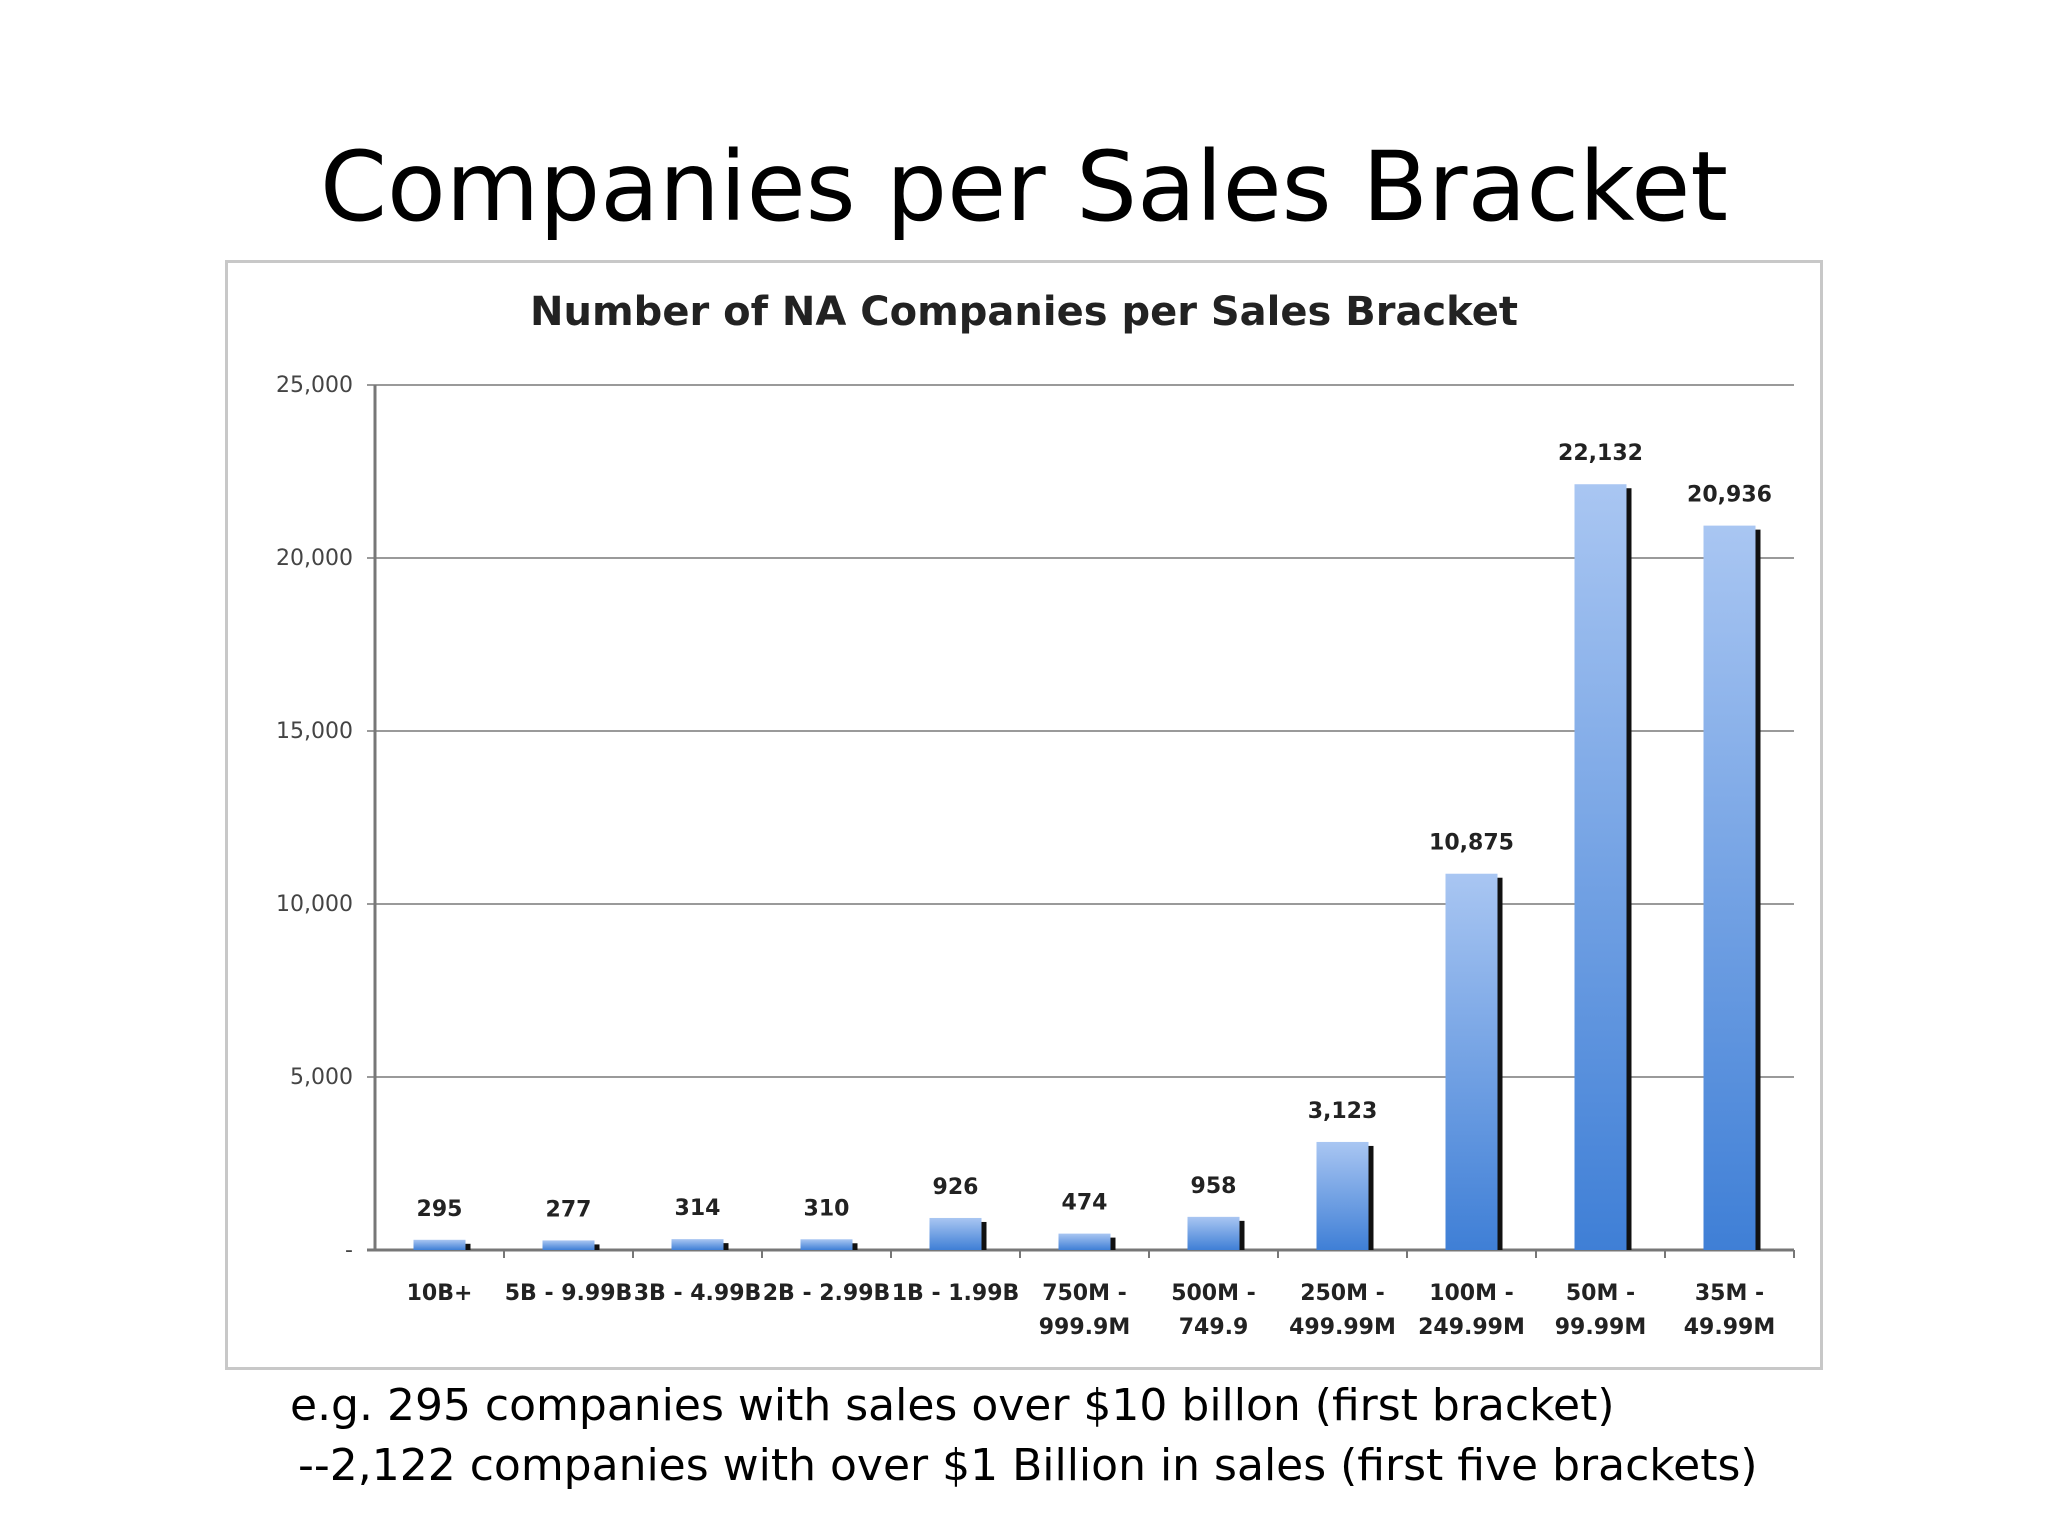 This screenshot has width=2048, height=1536. Describe the element at coordinates (349, 1250) in the screenshot. I see `y-tick-label: -` at that location.